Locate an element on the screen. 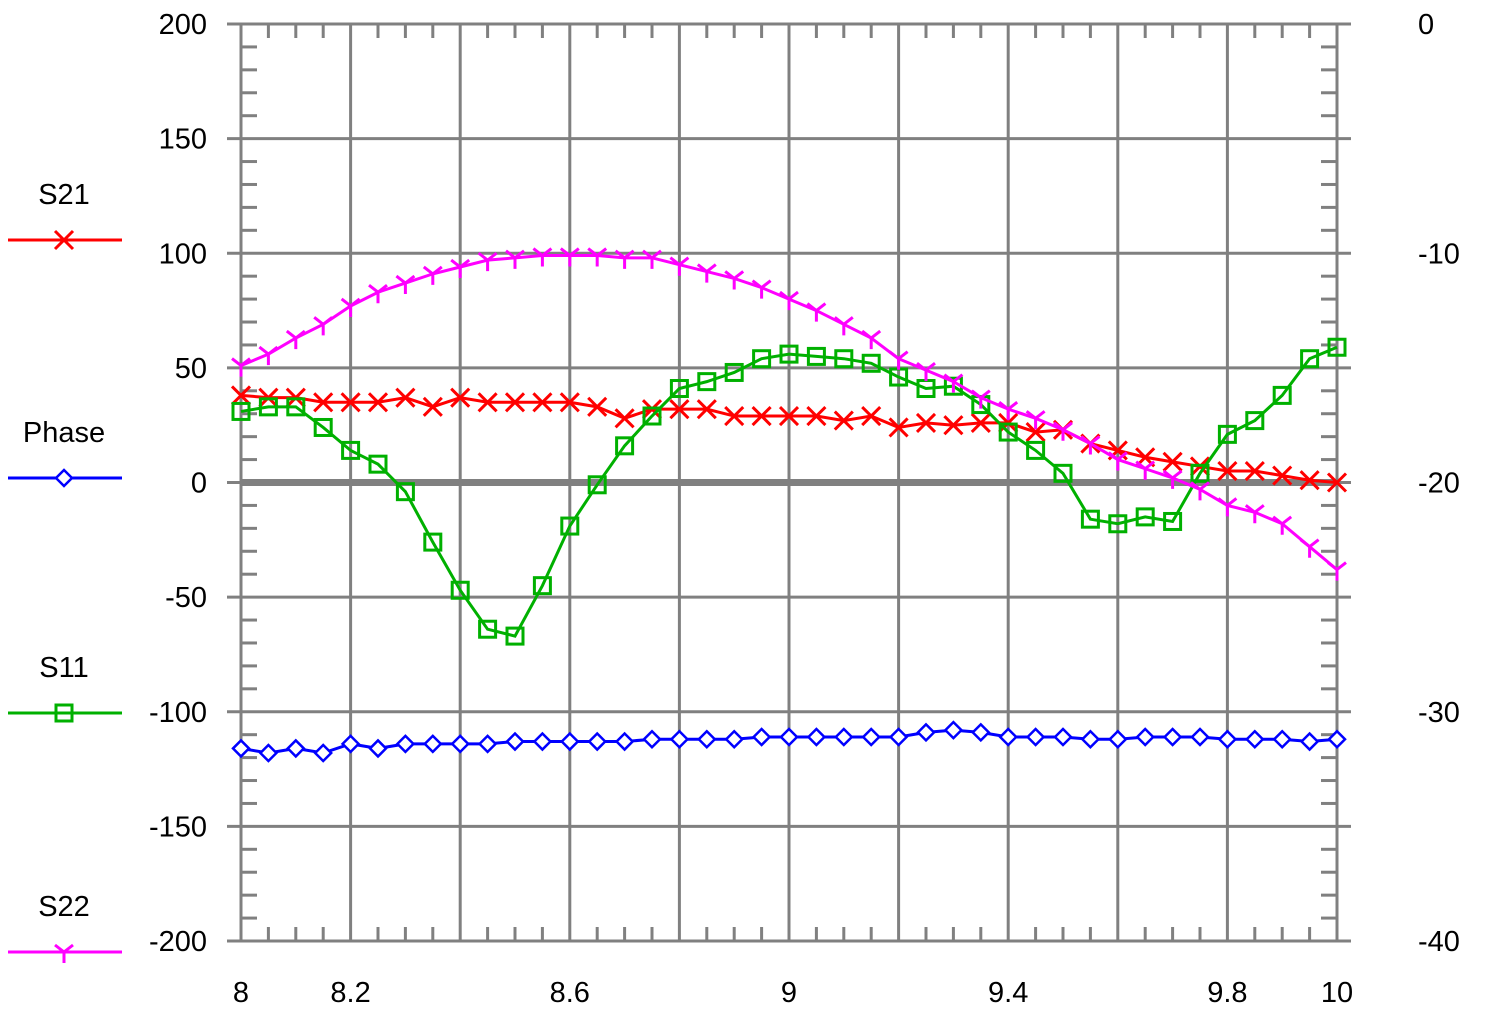 The width and height of the screenshot is (1489, 1010). y-tick-label: -100 is located at coordinates (178, 713).